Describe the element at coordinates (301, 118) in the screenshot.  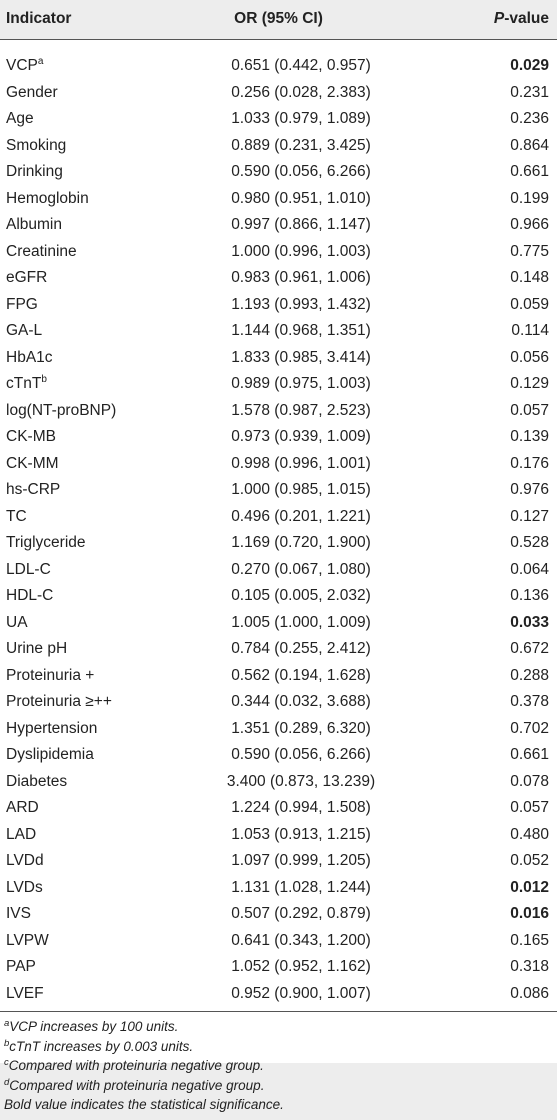
I see `or-ci-cell: 1.033 (0.979, 1.089)` at that location.